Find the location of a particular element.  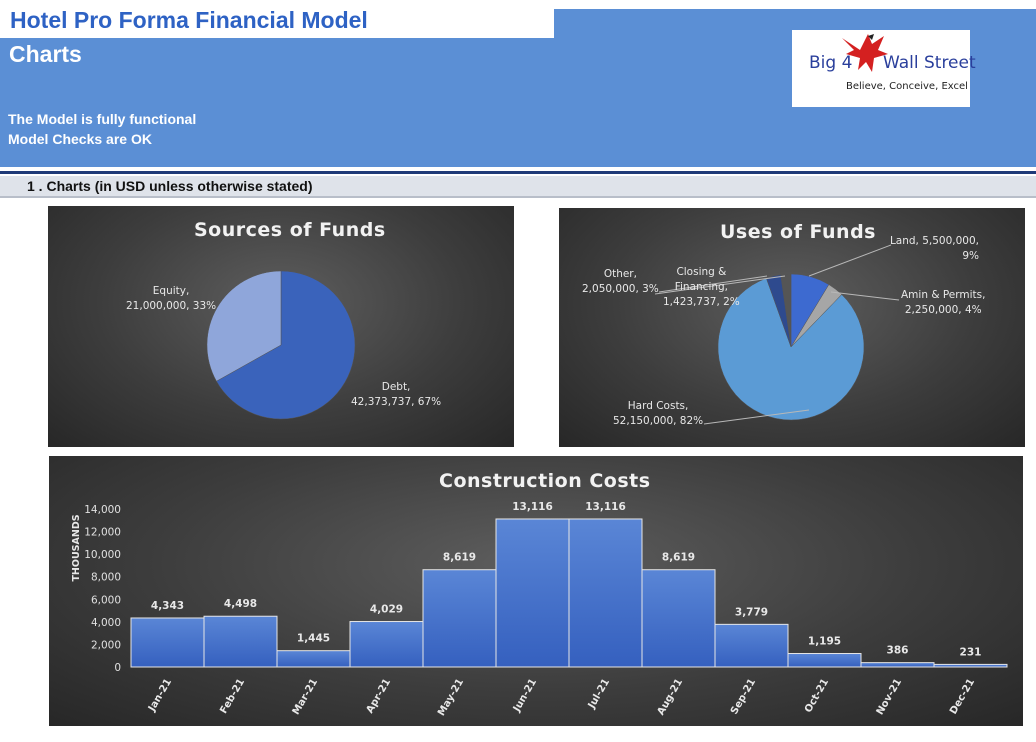

y-tick-label: 4,000 is located at coordinates (106, 623).